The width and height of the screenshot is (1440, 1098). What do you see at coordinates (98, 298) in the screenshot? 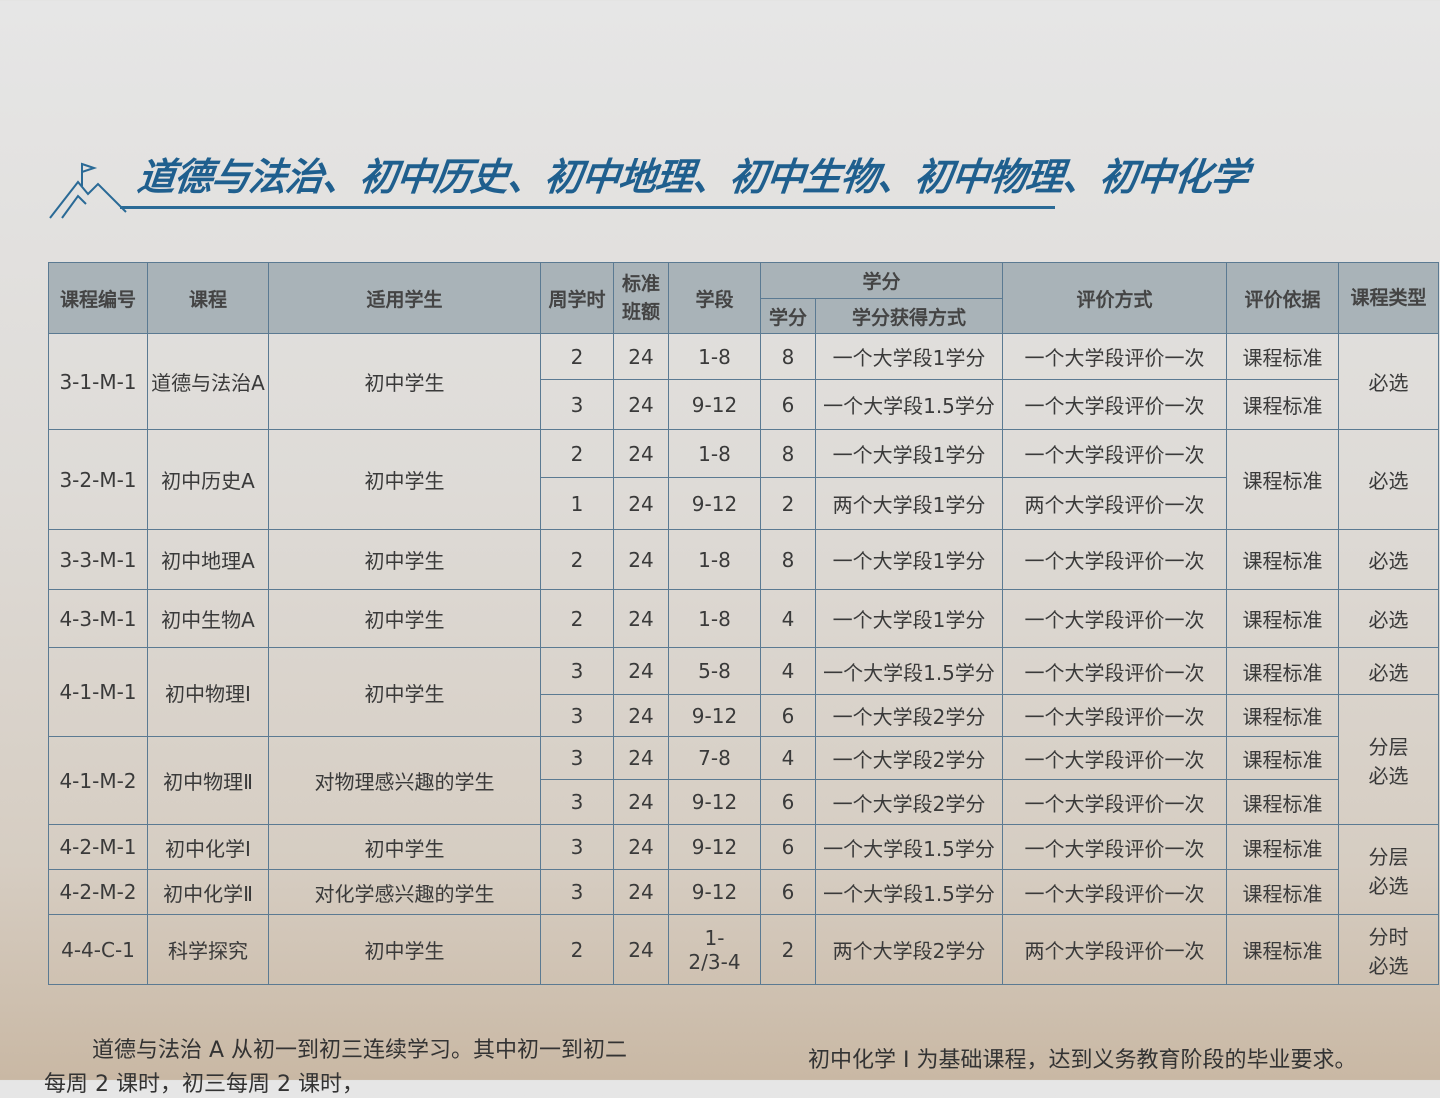
I see `header-code: 课程编号` at bounding box center [98, 298].